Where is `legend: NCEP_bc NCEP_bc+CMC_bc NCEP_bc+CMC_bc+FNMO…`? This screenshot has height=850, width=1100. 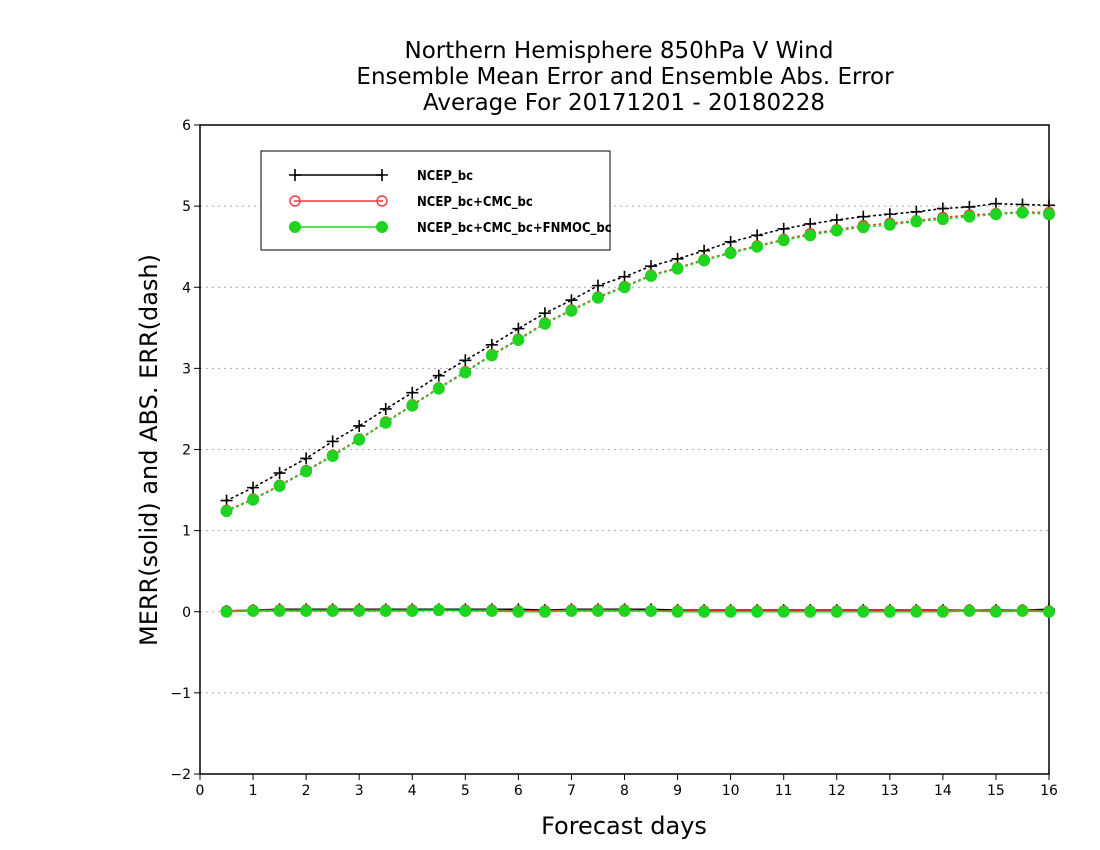
legend: NCEP_bc NCEP_bc+CMC_bc NCEP_bc+CMC_bc+FNMO… is located at coordinates (436, 200).